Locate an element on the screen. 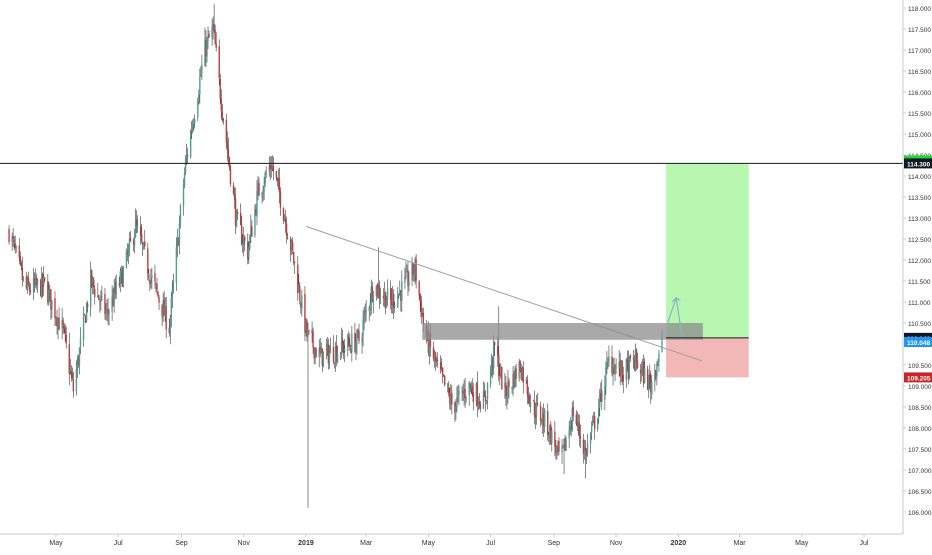 The height and width of the screenshot is (555, 932). time-tick-label: May is located at coordinates (429, 543).